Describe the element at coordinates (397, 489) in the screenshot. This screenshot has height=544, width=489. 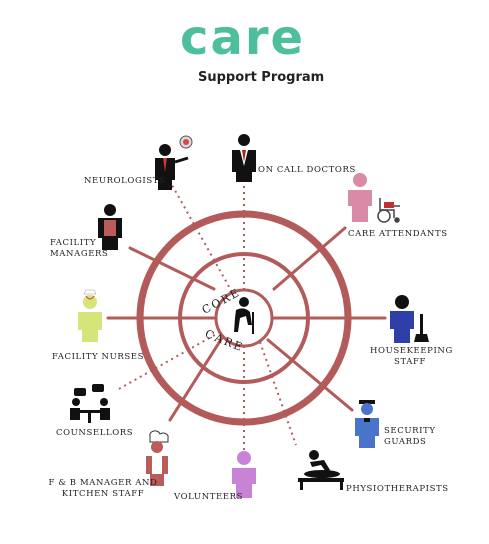
I see `role-physiotherapists: Physiotherapists` at that location.